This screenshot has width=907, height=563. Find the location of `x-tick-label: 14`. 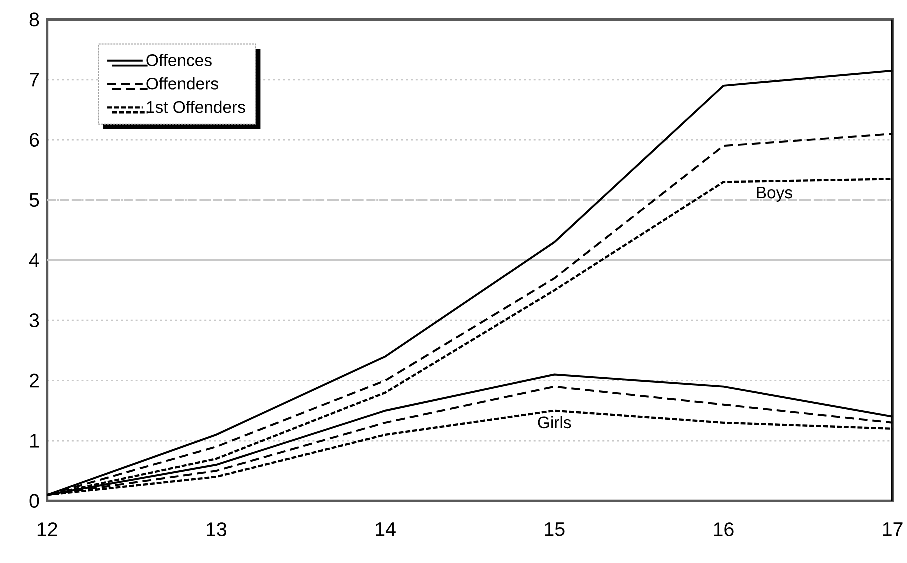

x-tick-label: 14 is located at coordinates (386, 529).